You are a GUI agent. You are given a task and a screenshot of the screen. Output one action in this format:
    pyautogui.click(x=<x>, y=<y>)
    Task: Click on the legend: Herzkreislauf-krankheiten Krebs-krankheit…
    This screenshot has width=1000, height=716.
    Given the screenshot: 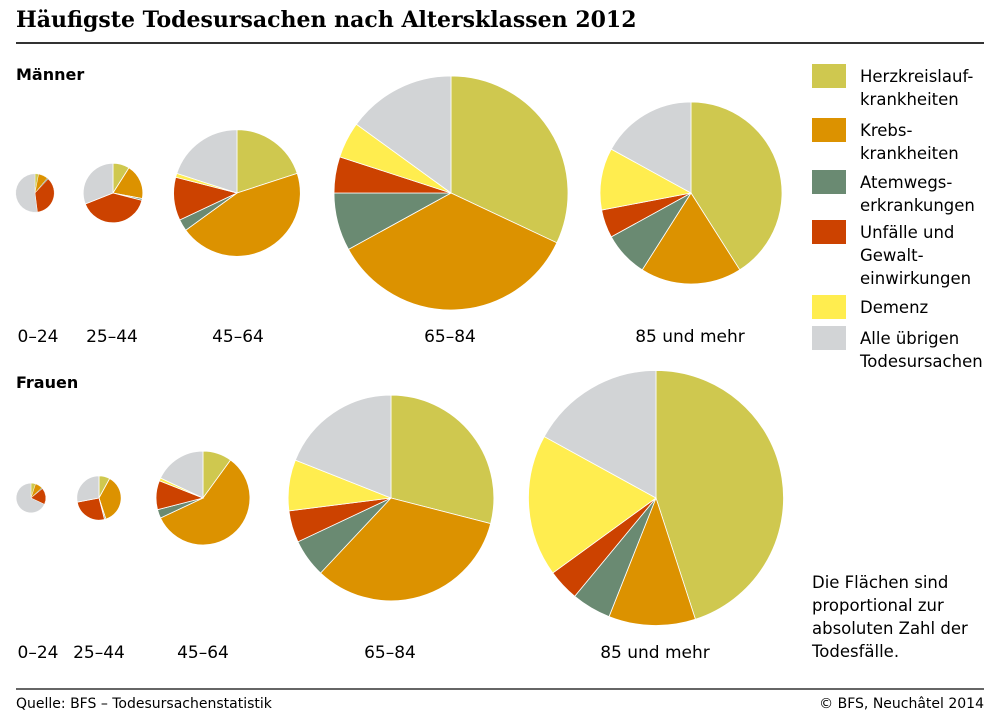 What is the action you would take?
    pyautogui.click(x=897, y=217)
    